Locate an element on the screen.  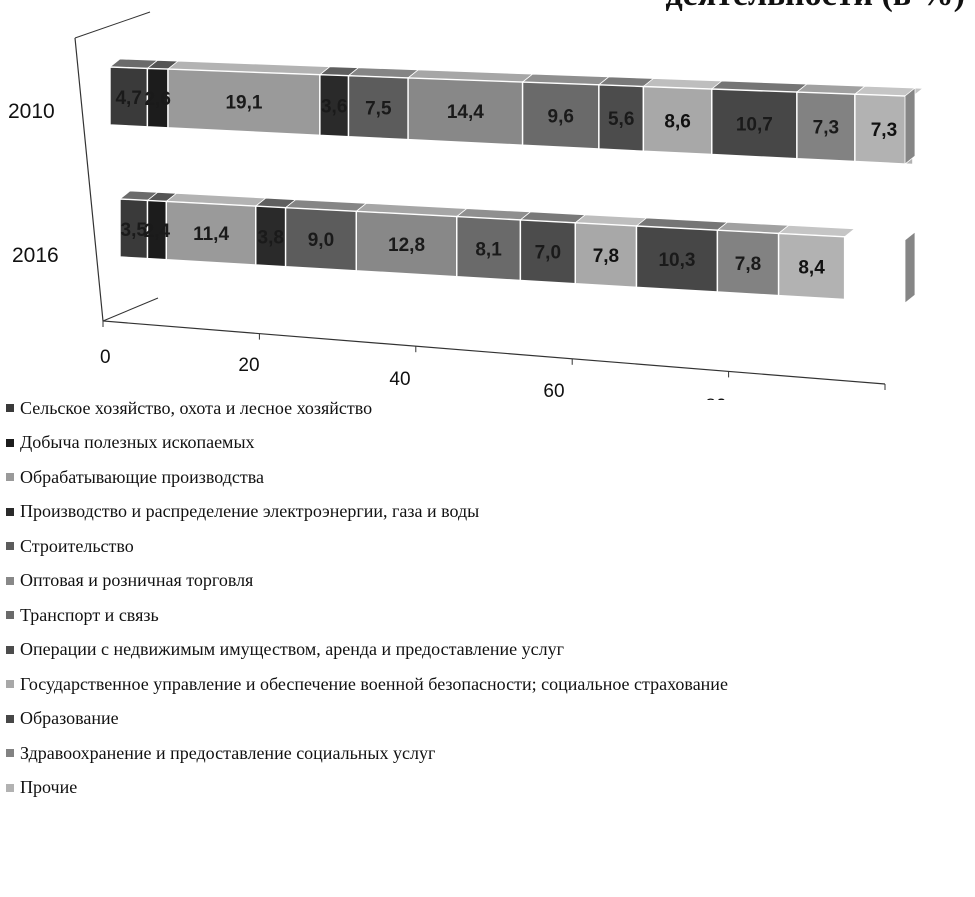
data-label: 5,6 is located at coordinates (621, 119).